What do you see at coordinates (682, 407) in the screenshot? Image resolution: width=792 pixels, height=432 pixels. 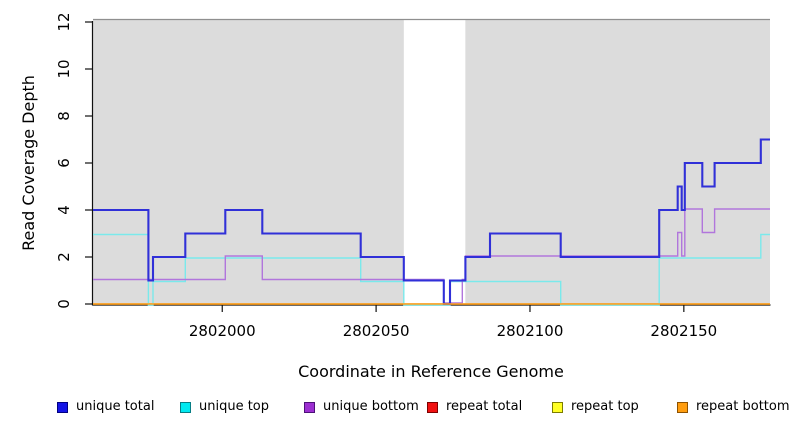 I see `legend-swatch-repeat-bottom` at bounding box center [682, 407].